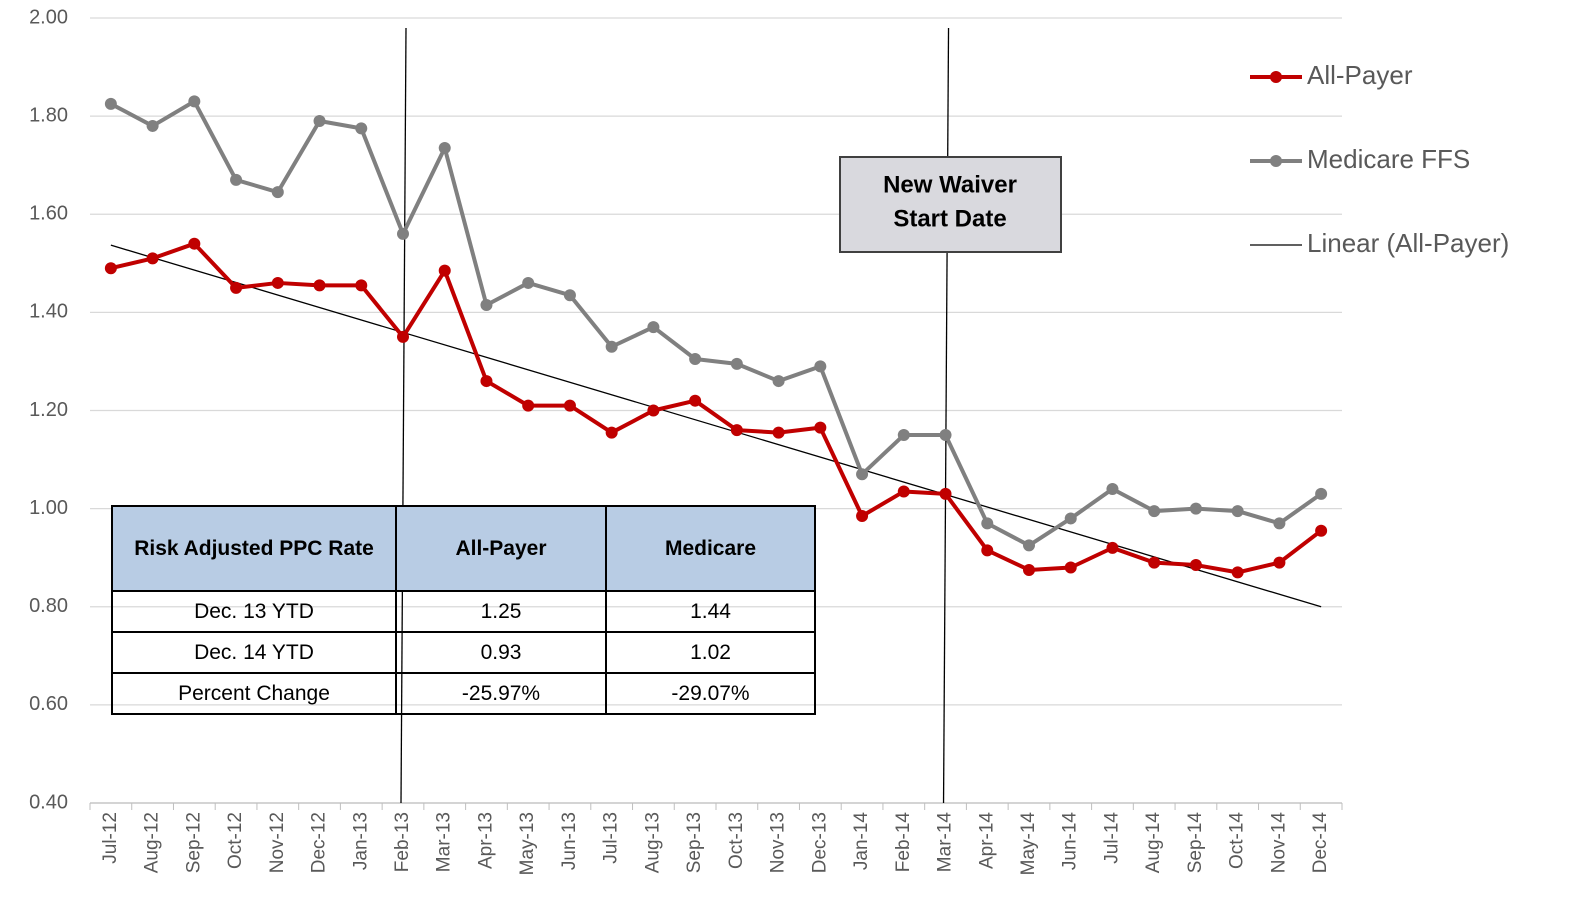 The image size is (1576, 911). What do you see at coordinates (402, 842) in the screenshot?
I see `x-tick-label: Feb-13` at bounding box center [402, 842].